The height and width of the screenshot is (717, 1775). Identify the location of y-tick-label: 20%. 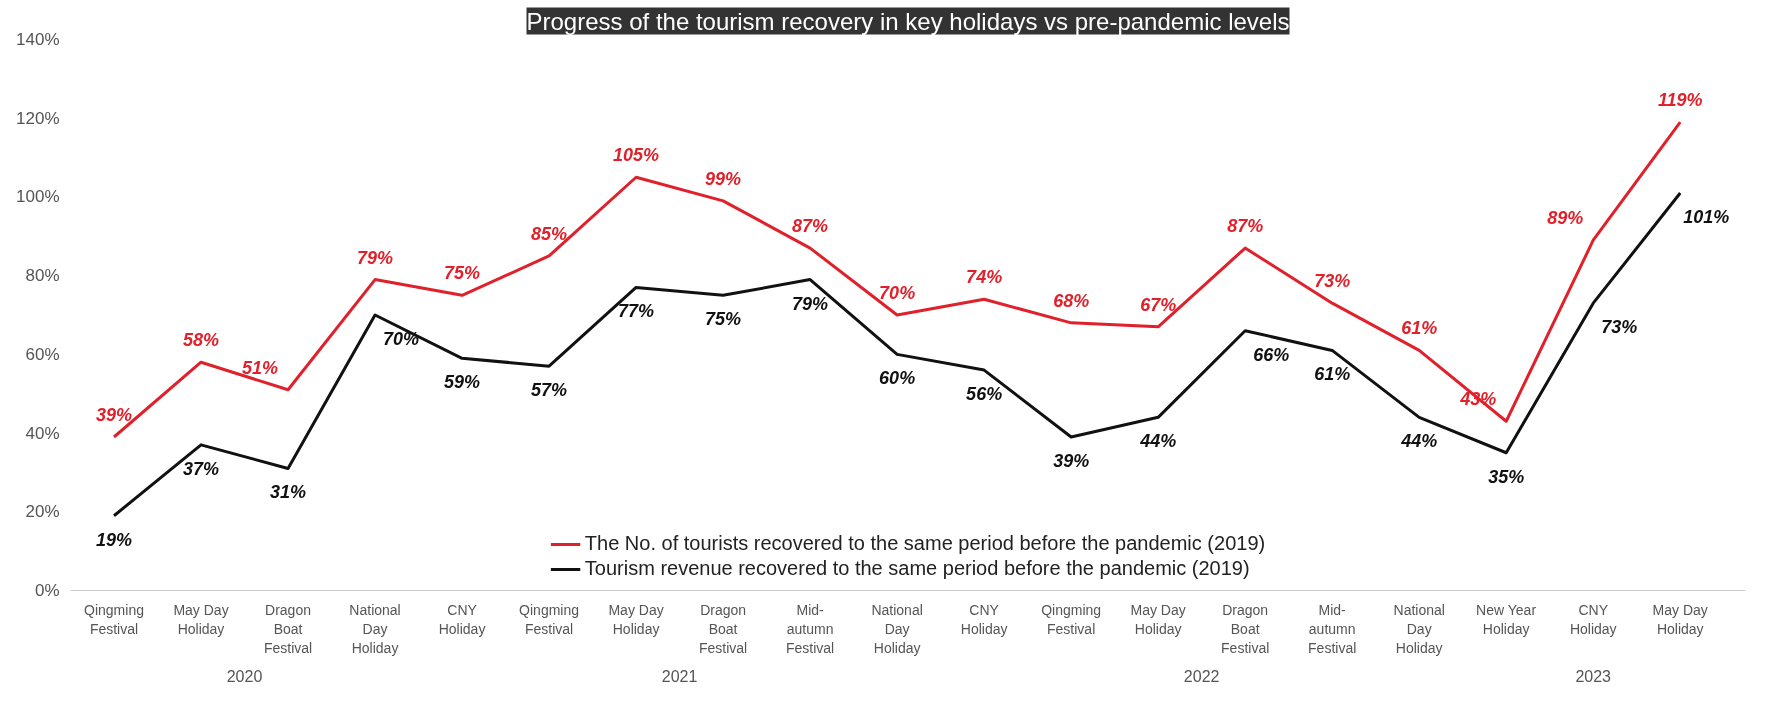
(42, 512).